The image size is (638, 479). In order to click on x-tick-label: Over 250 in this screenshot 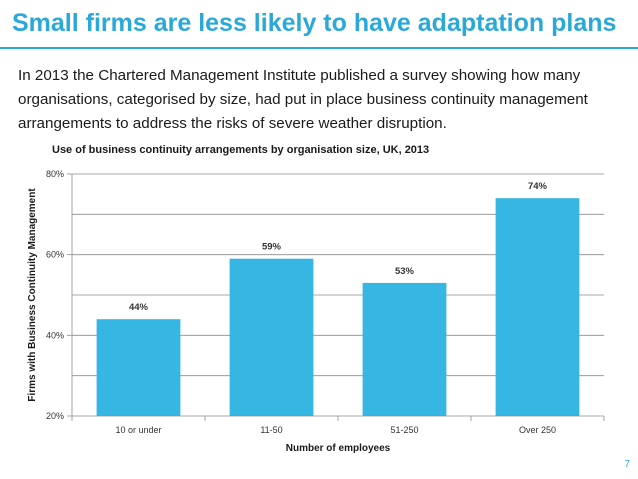, I will do `click(537, 430)`.